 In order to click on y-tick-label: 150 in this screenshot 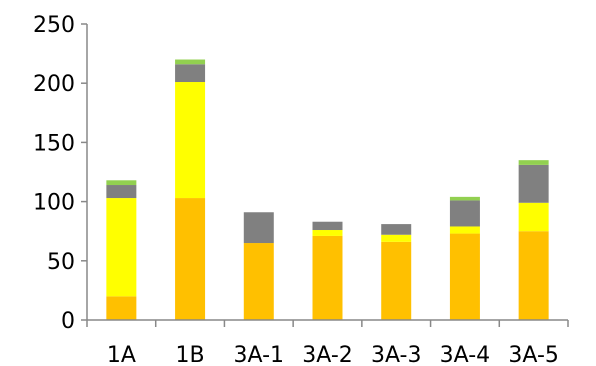, I will do `click(54, 143)`.